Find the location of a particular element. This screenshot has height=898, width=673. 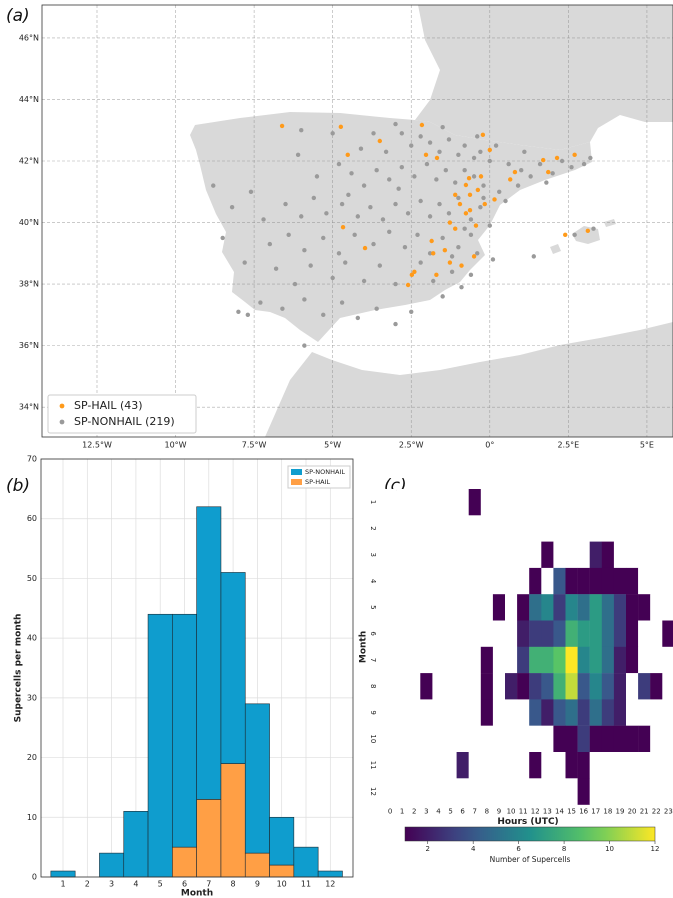

x-tick-label: 14 is located at coordinates (559, 812).